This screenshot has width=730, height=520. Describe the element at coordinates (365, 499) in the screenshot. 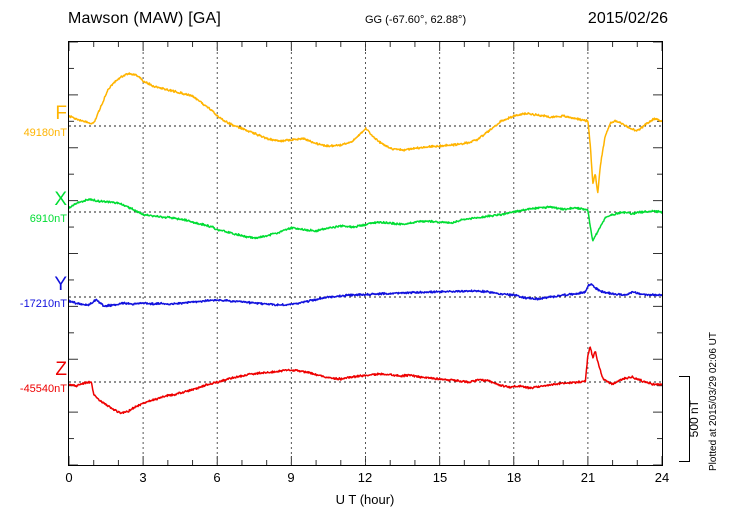

I see `x-axis-label: U T (hour)` at that location.